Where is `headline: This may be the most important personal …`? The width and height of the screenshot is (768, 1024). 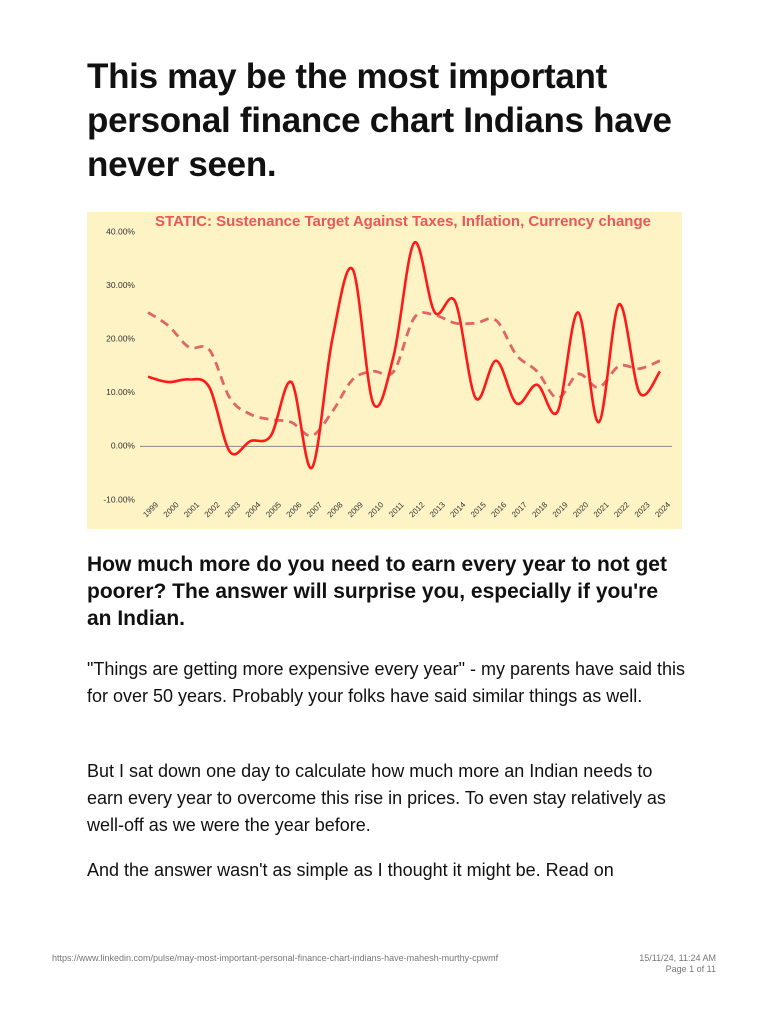
headline: This may be the most important personal … is located at coordinates (379, 120).